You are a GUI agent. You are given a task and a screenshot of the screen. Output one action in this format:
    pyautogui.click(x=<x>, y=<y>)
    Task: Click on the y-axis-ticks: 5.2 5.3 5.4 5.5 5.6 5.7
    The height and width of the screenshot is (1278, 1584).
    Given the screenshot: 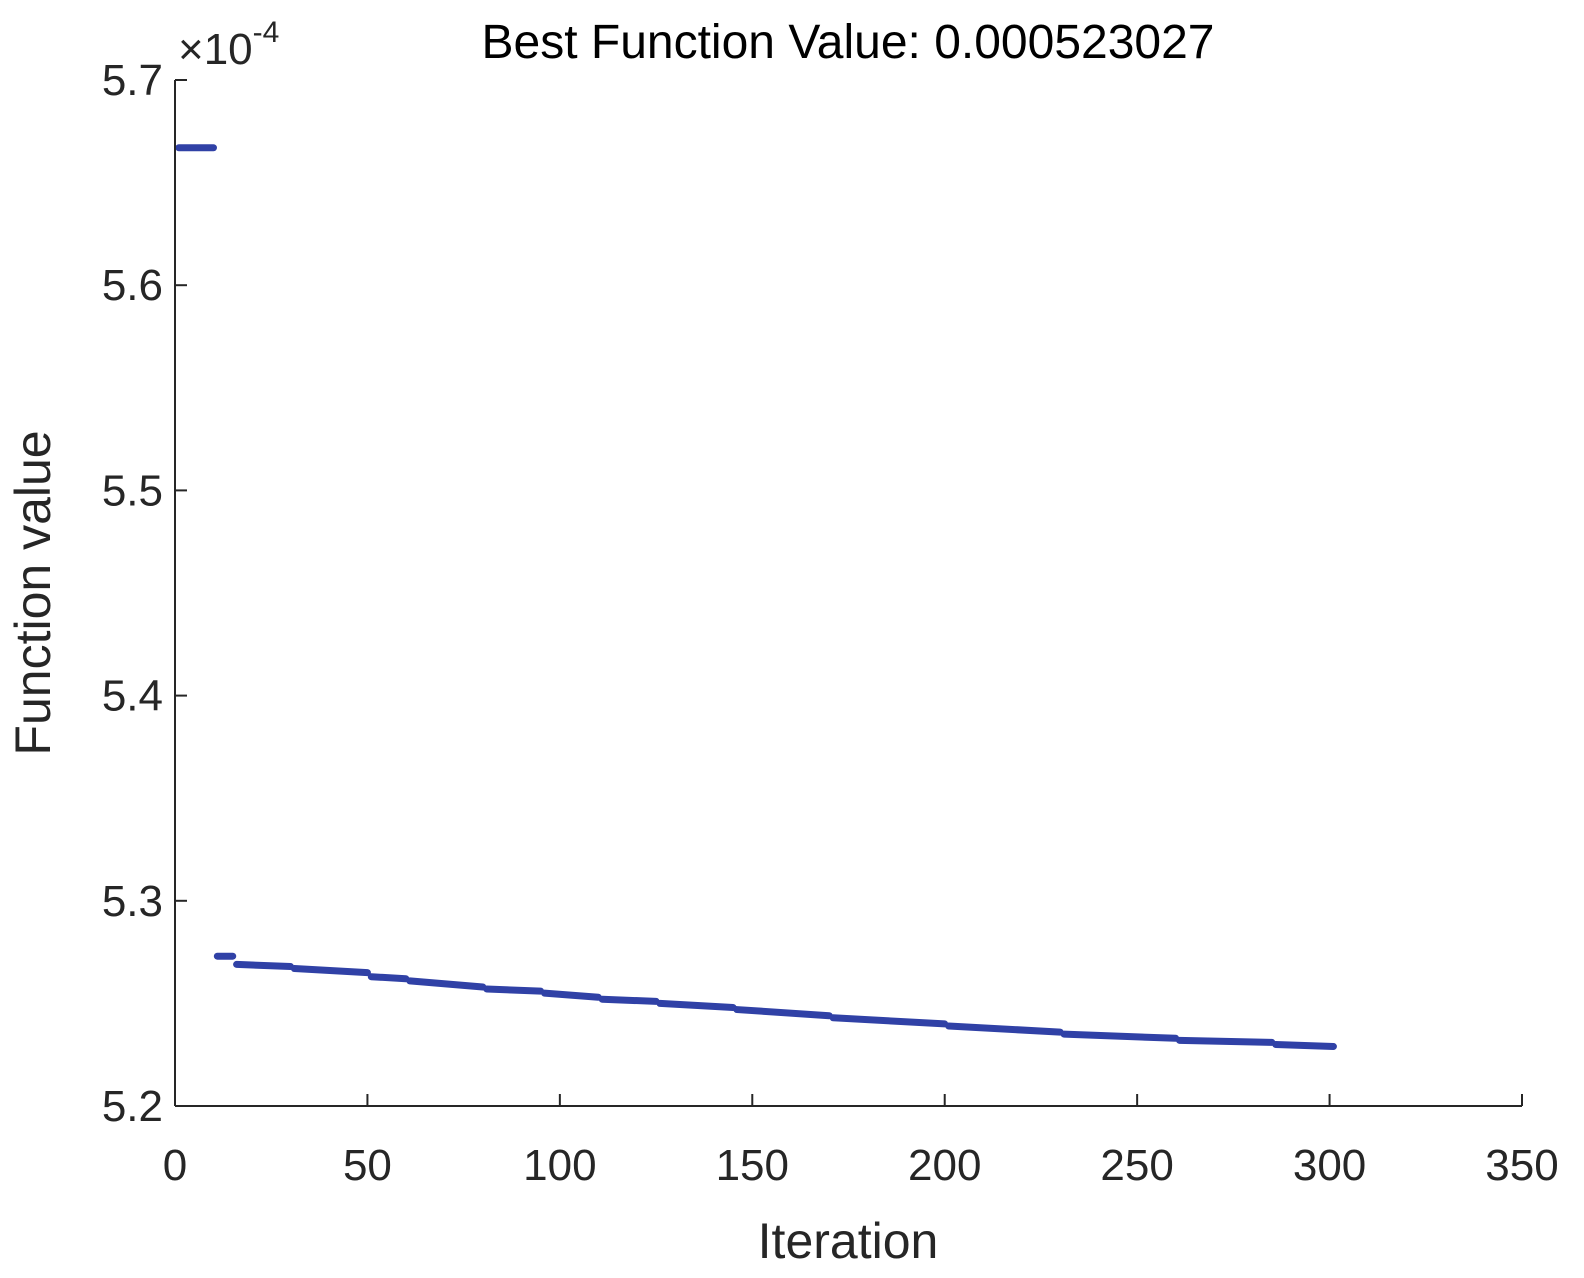 What is the action you would take?
    pyautogui.click(x=144, y=593)
    